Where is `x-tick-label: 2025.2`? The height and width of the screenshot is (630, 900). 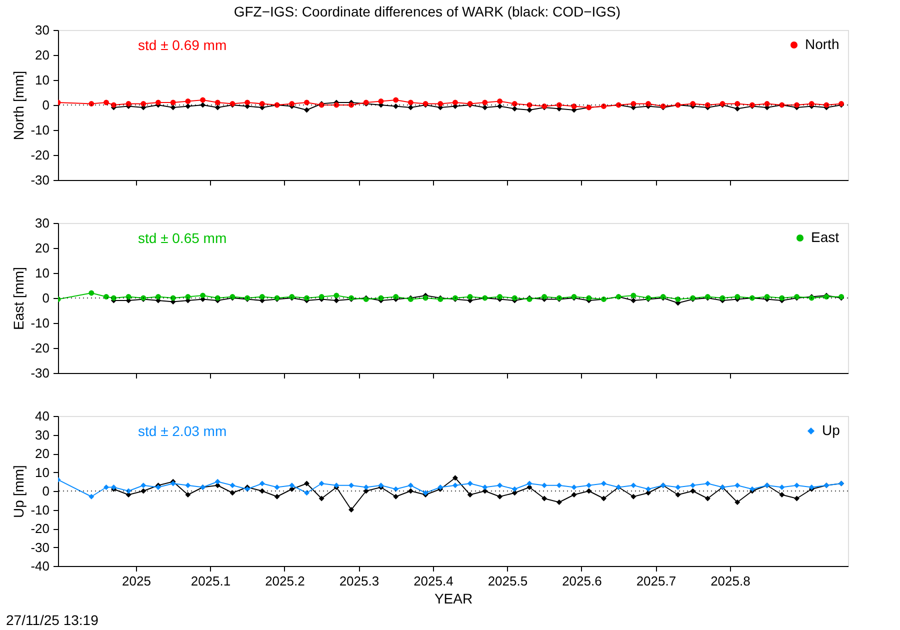
x-tick-label: 2025.2 is located at coordinates (285, 581).